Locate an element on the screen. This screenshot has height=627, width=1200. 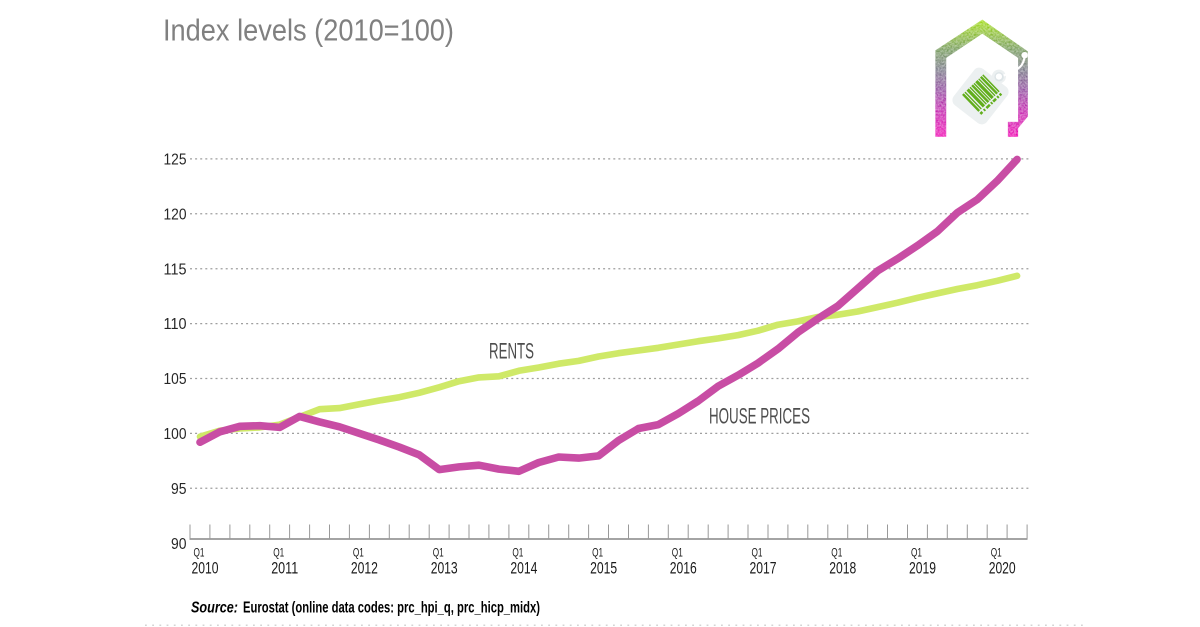
svg-text: 120 is located at coordinates (175, 214).